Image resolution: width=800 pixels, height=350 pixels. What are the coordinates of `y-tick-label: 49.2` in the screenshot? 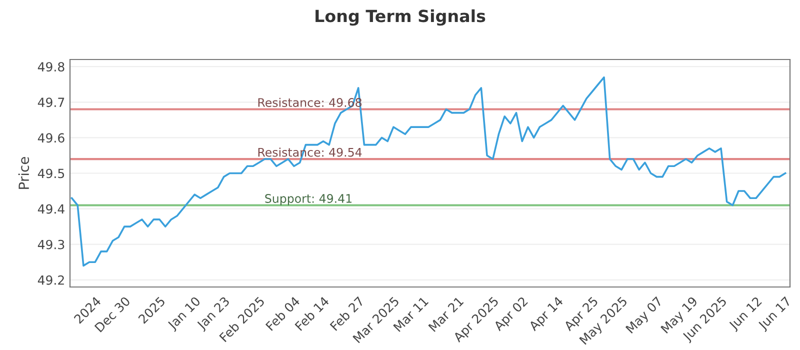 It's located at (51, 280).